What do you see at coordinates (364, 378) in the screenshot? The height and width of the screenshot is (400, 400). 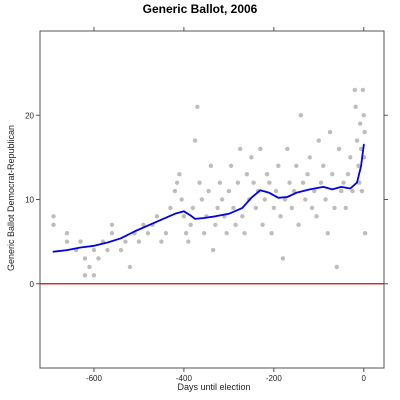 I see `x-tick-label-3: 0` at bounding box center [364, 378].